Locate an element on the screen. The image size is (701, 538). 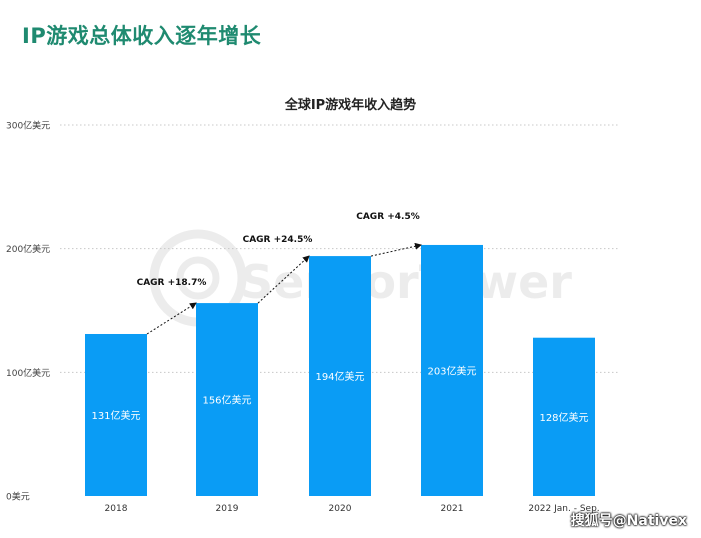
x-tick-label: 2018 is located at coordinates (116, 509).